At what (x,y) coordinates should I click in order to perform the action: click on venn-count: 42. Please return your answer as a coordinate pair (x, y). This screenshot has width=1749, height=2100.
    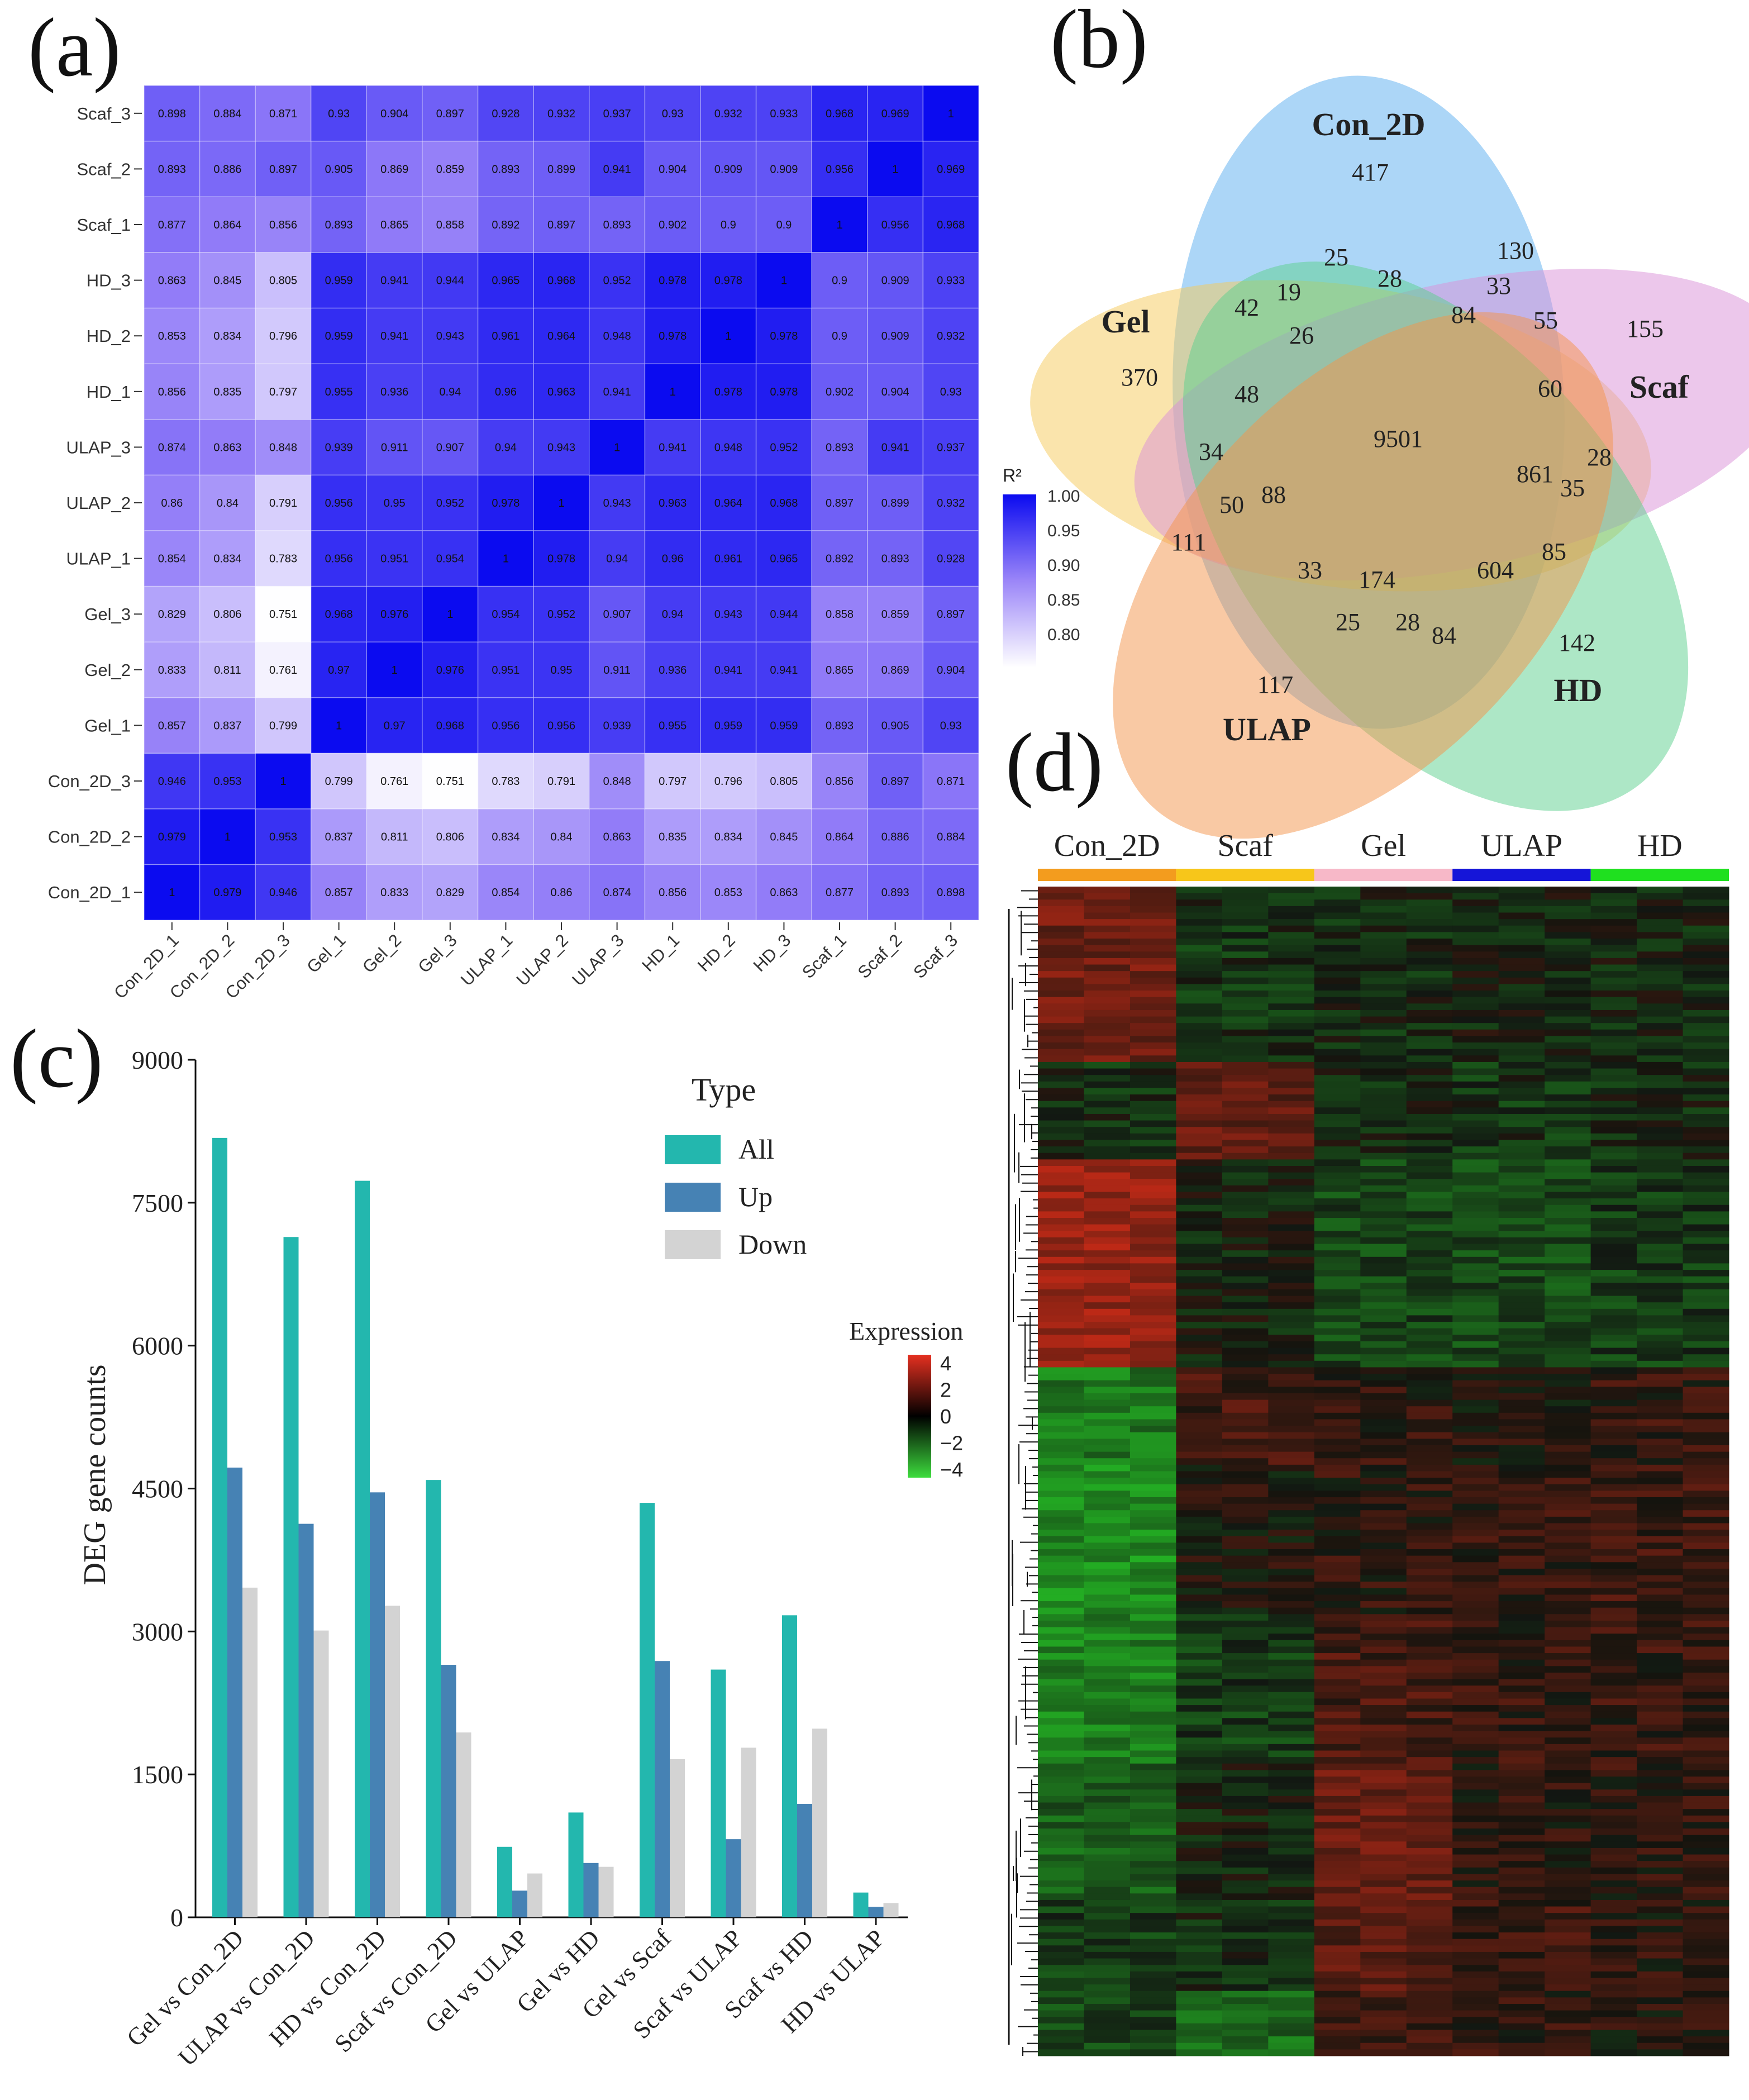
    Looking at the image, I should click on (1247, 307).